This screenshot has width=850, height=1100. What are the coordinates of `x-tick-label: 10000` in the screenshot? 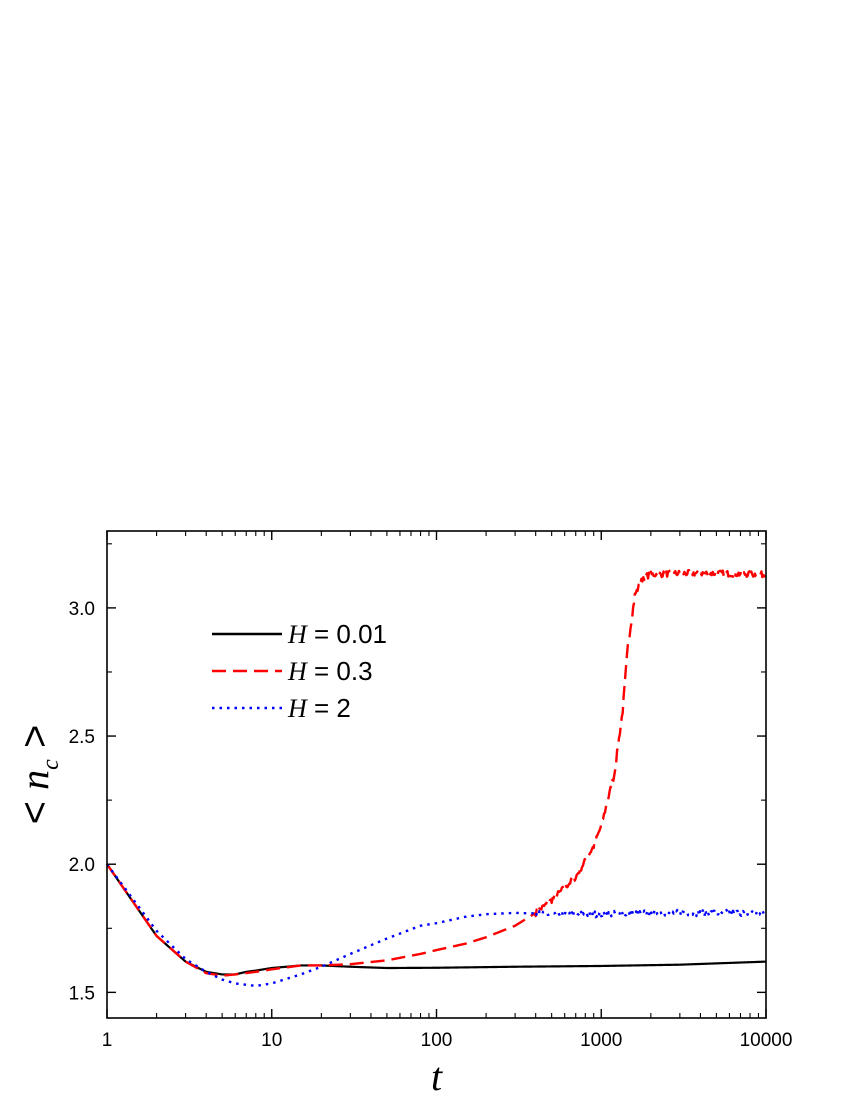 It's located at (766, 1040).